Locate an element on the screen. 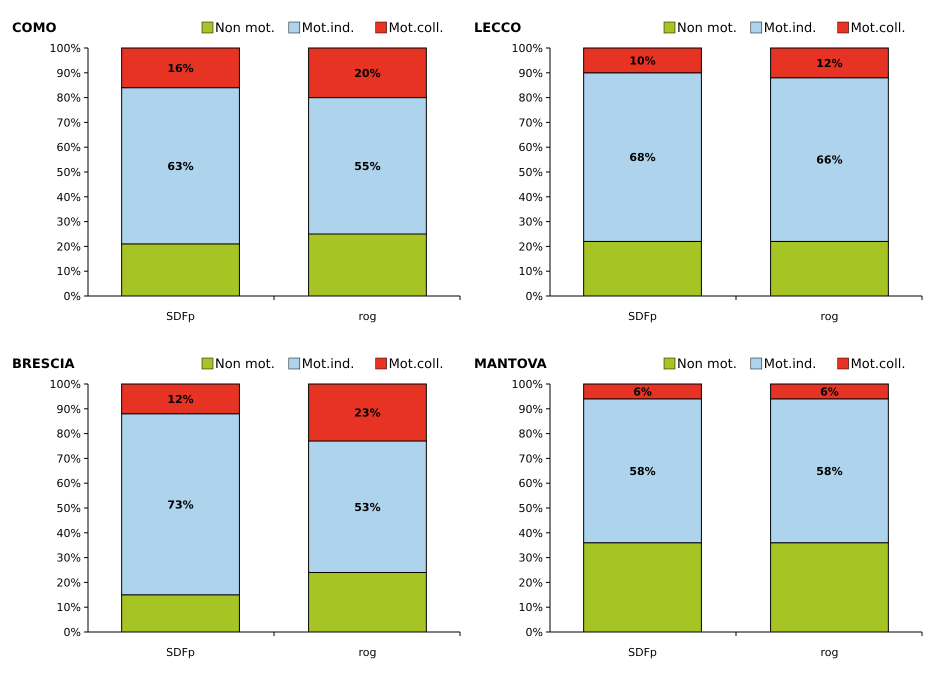 Image resolution: width=940 pixels, height=673 pixels. data-label: 23% is located at coordinates (367, 413).